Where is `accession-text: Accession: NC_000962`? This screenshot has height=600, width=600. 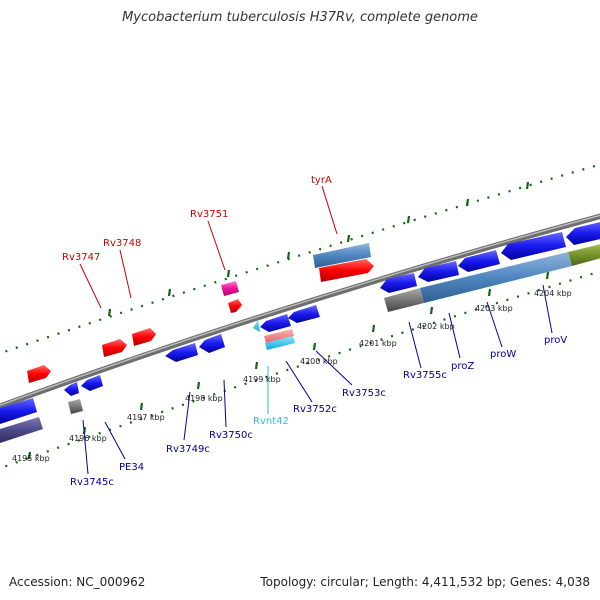 accession-text: Accession: NC_000962 is located at coordinates (77, 582).